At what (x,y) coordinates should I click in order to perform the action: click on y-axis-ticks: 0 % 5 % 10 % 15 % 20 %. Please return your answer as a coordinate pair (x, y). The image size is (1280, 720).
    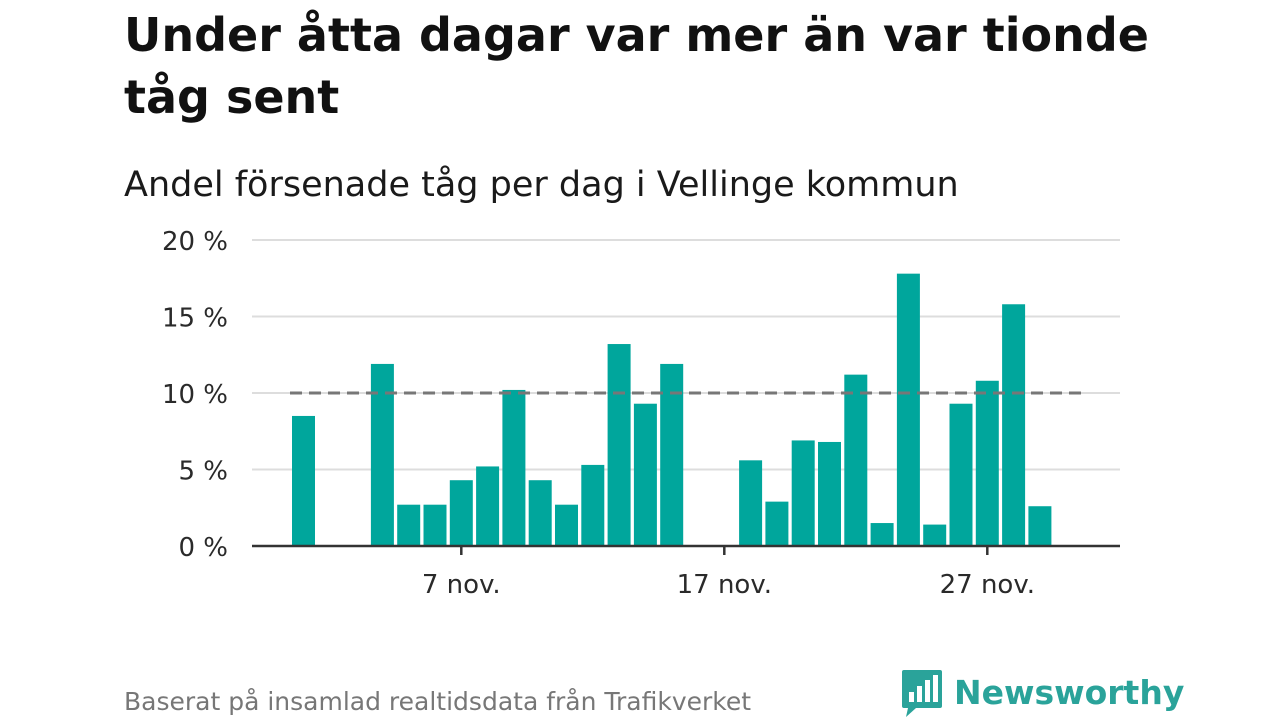
    Looking at the image, I should click on (195, 395).